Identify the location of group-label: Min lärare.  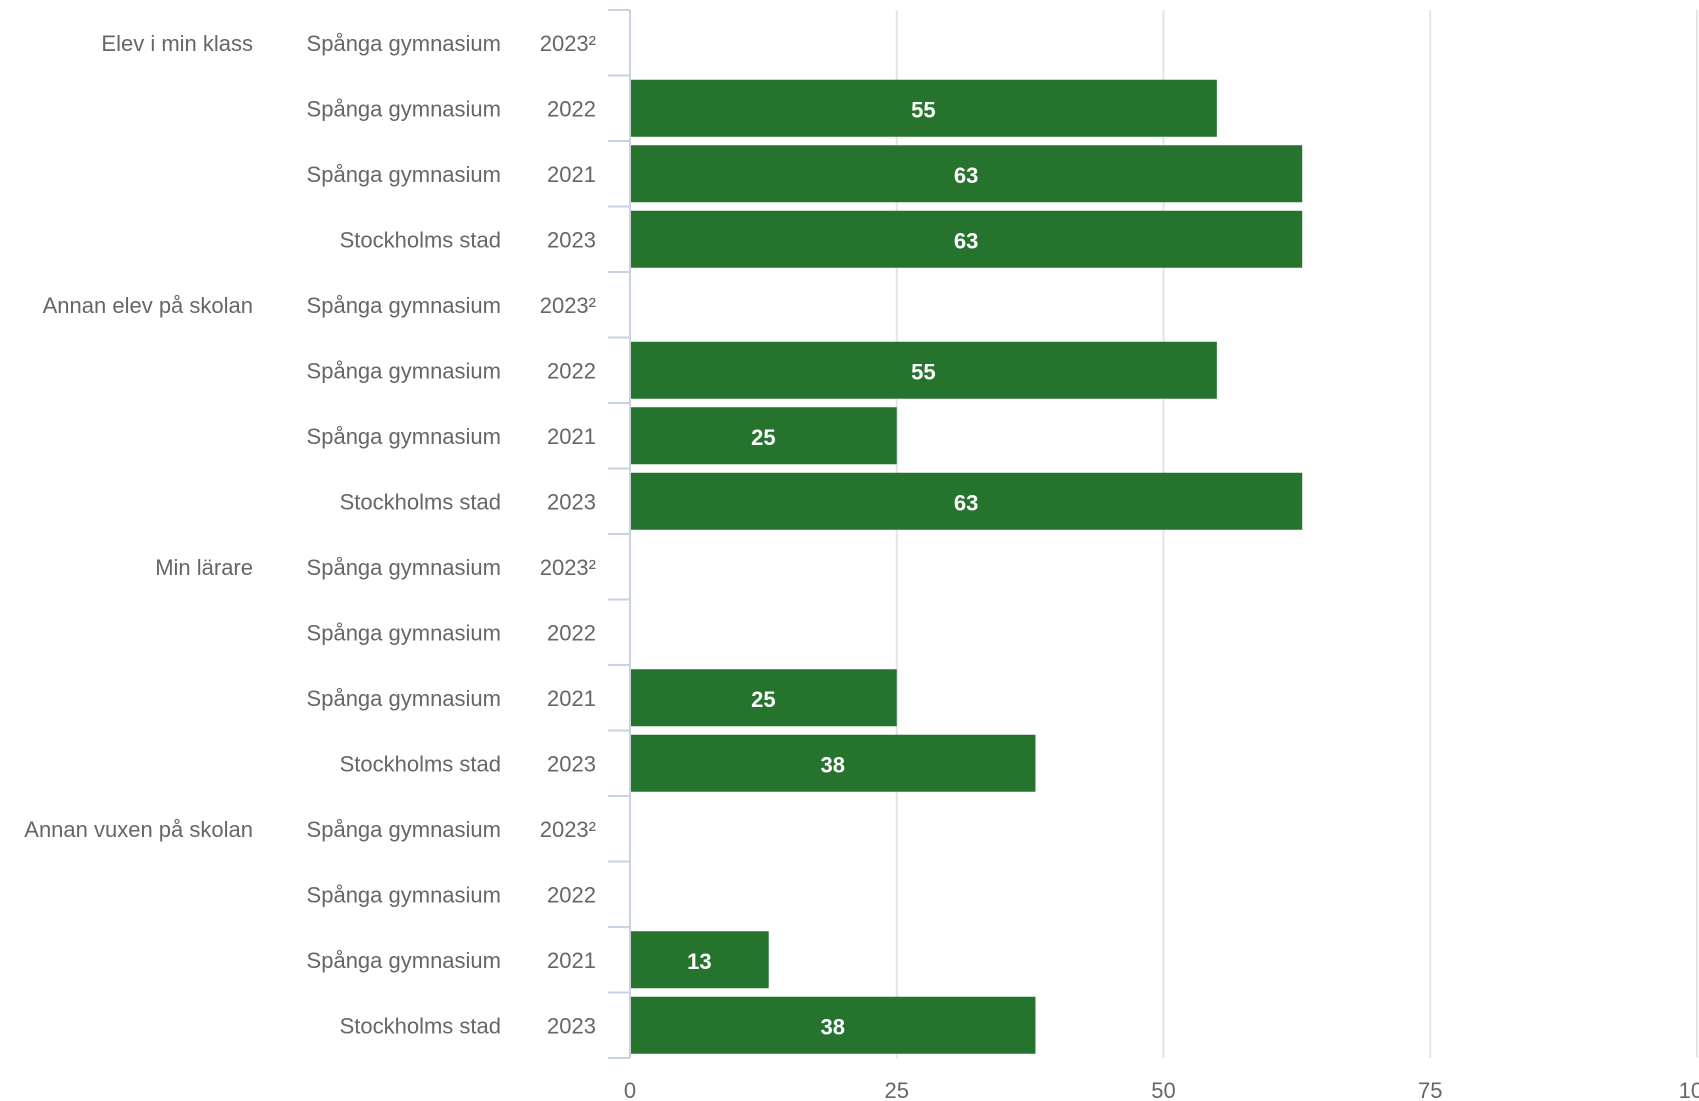
(204, 567).